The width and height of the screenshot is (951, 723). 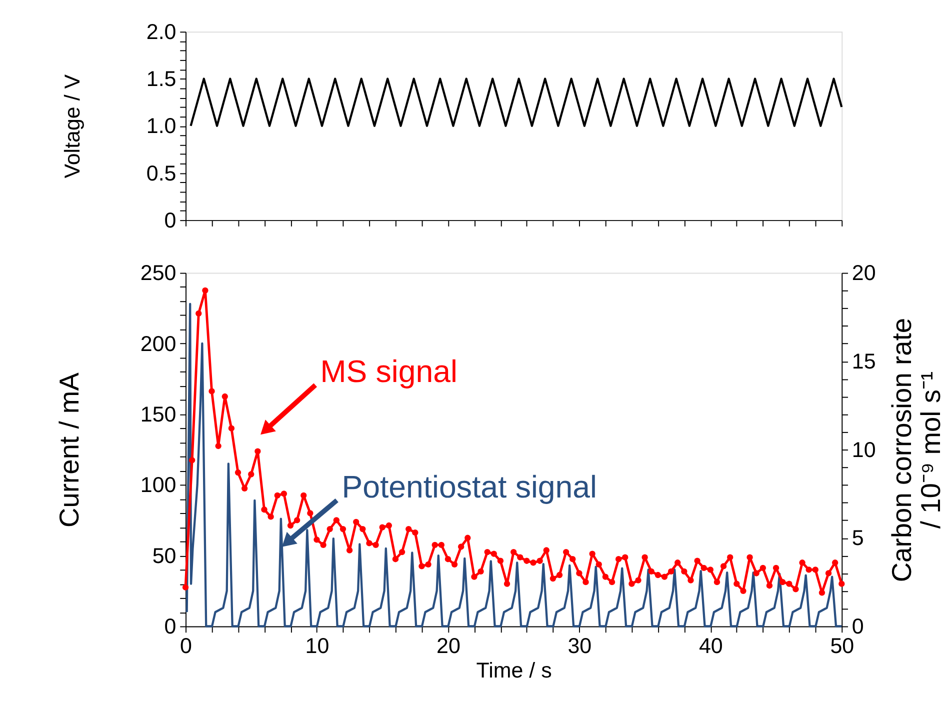 What do you see at coordinates (864, 273) in the screenshot?
I see `y2-tick-label: 20` at bounding box center [864, 273].